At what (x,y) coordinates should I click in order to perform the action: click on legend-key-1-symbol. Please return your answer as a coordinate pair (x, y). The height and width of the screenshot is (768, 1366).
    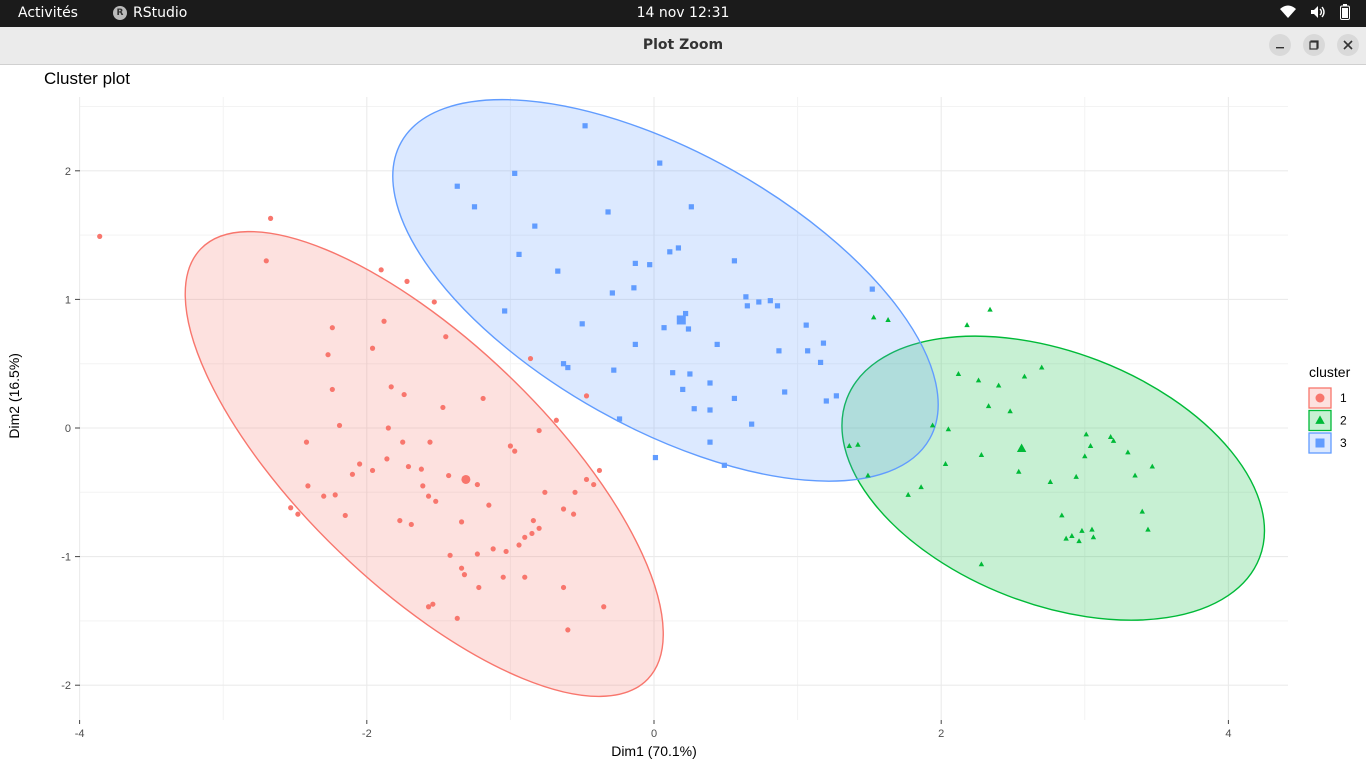
    Looking at the image, I should click on (1320, 398).